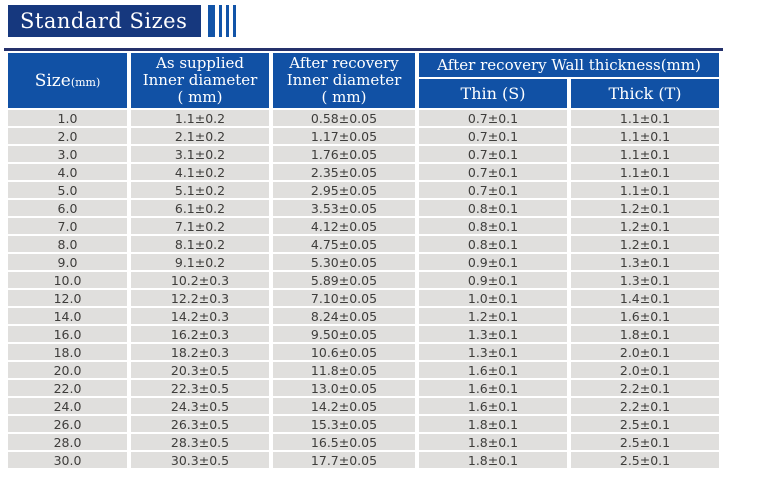 The height and width of the screenshot is (491, 784). Describe the element at coordinates (67, 298) in the screenshot. I see `table-cell: 12.0` at that location.